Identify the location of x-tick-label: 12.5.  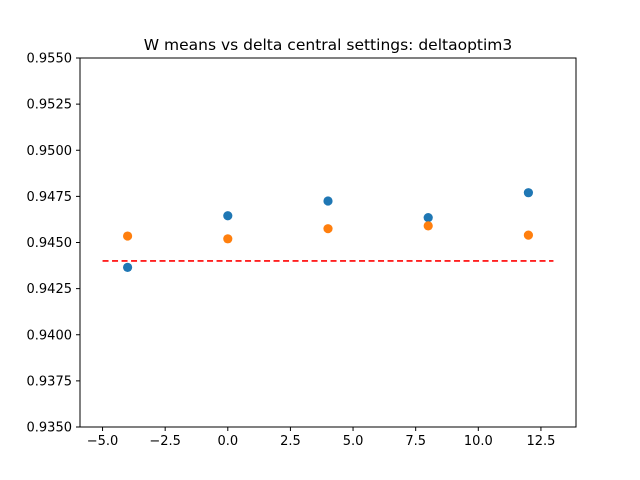
(540, 441).